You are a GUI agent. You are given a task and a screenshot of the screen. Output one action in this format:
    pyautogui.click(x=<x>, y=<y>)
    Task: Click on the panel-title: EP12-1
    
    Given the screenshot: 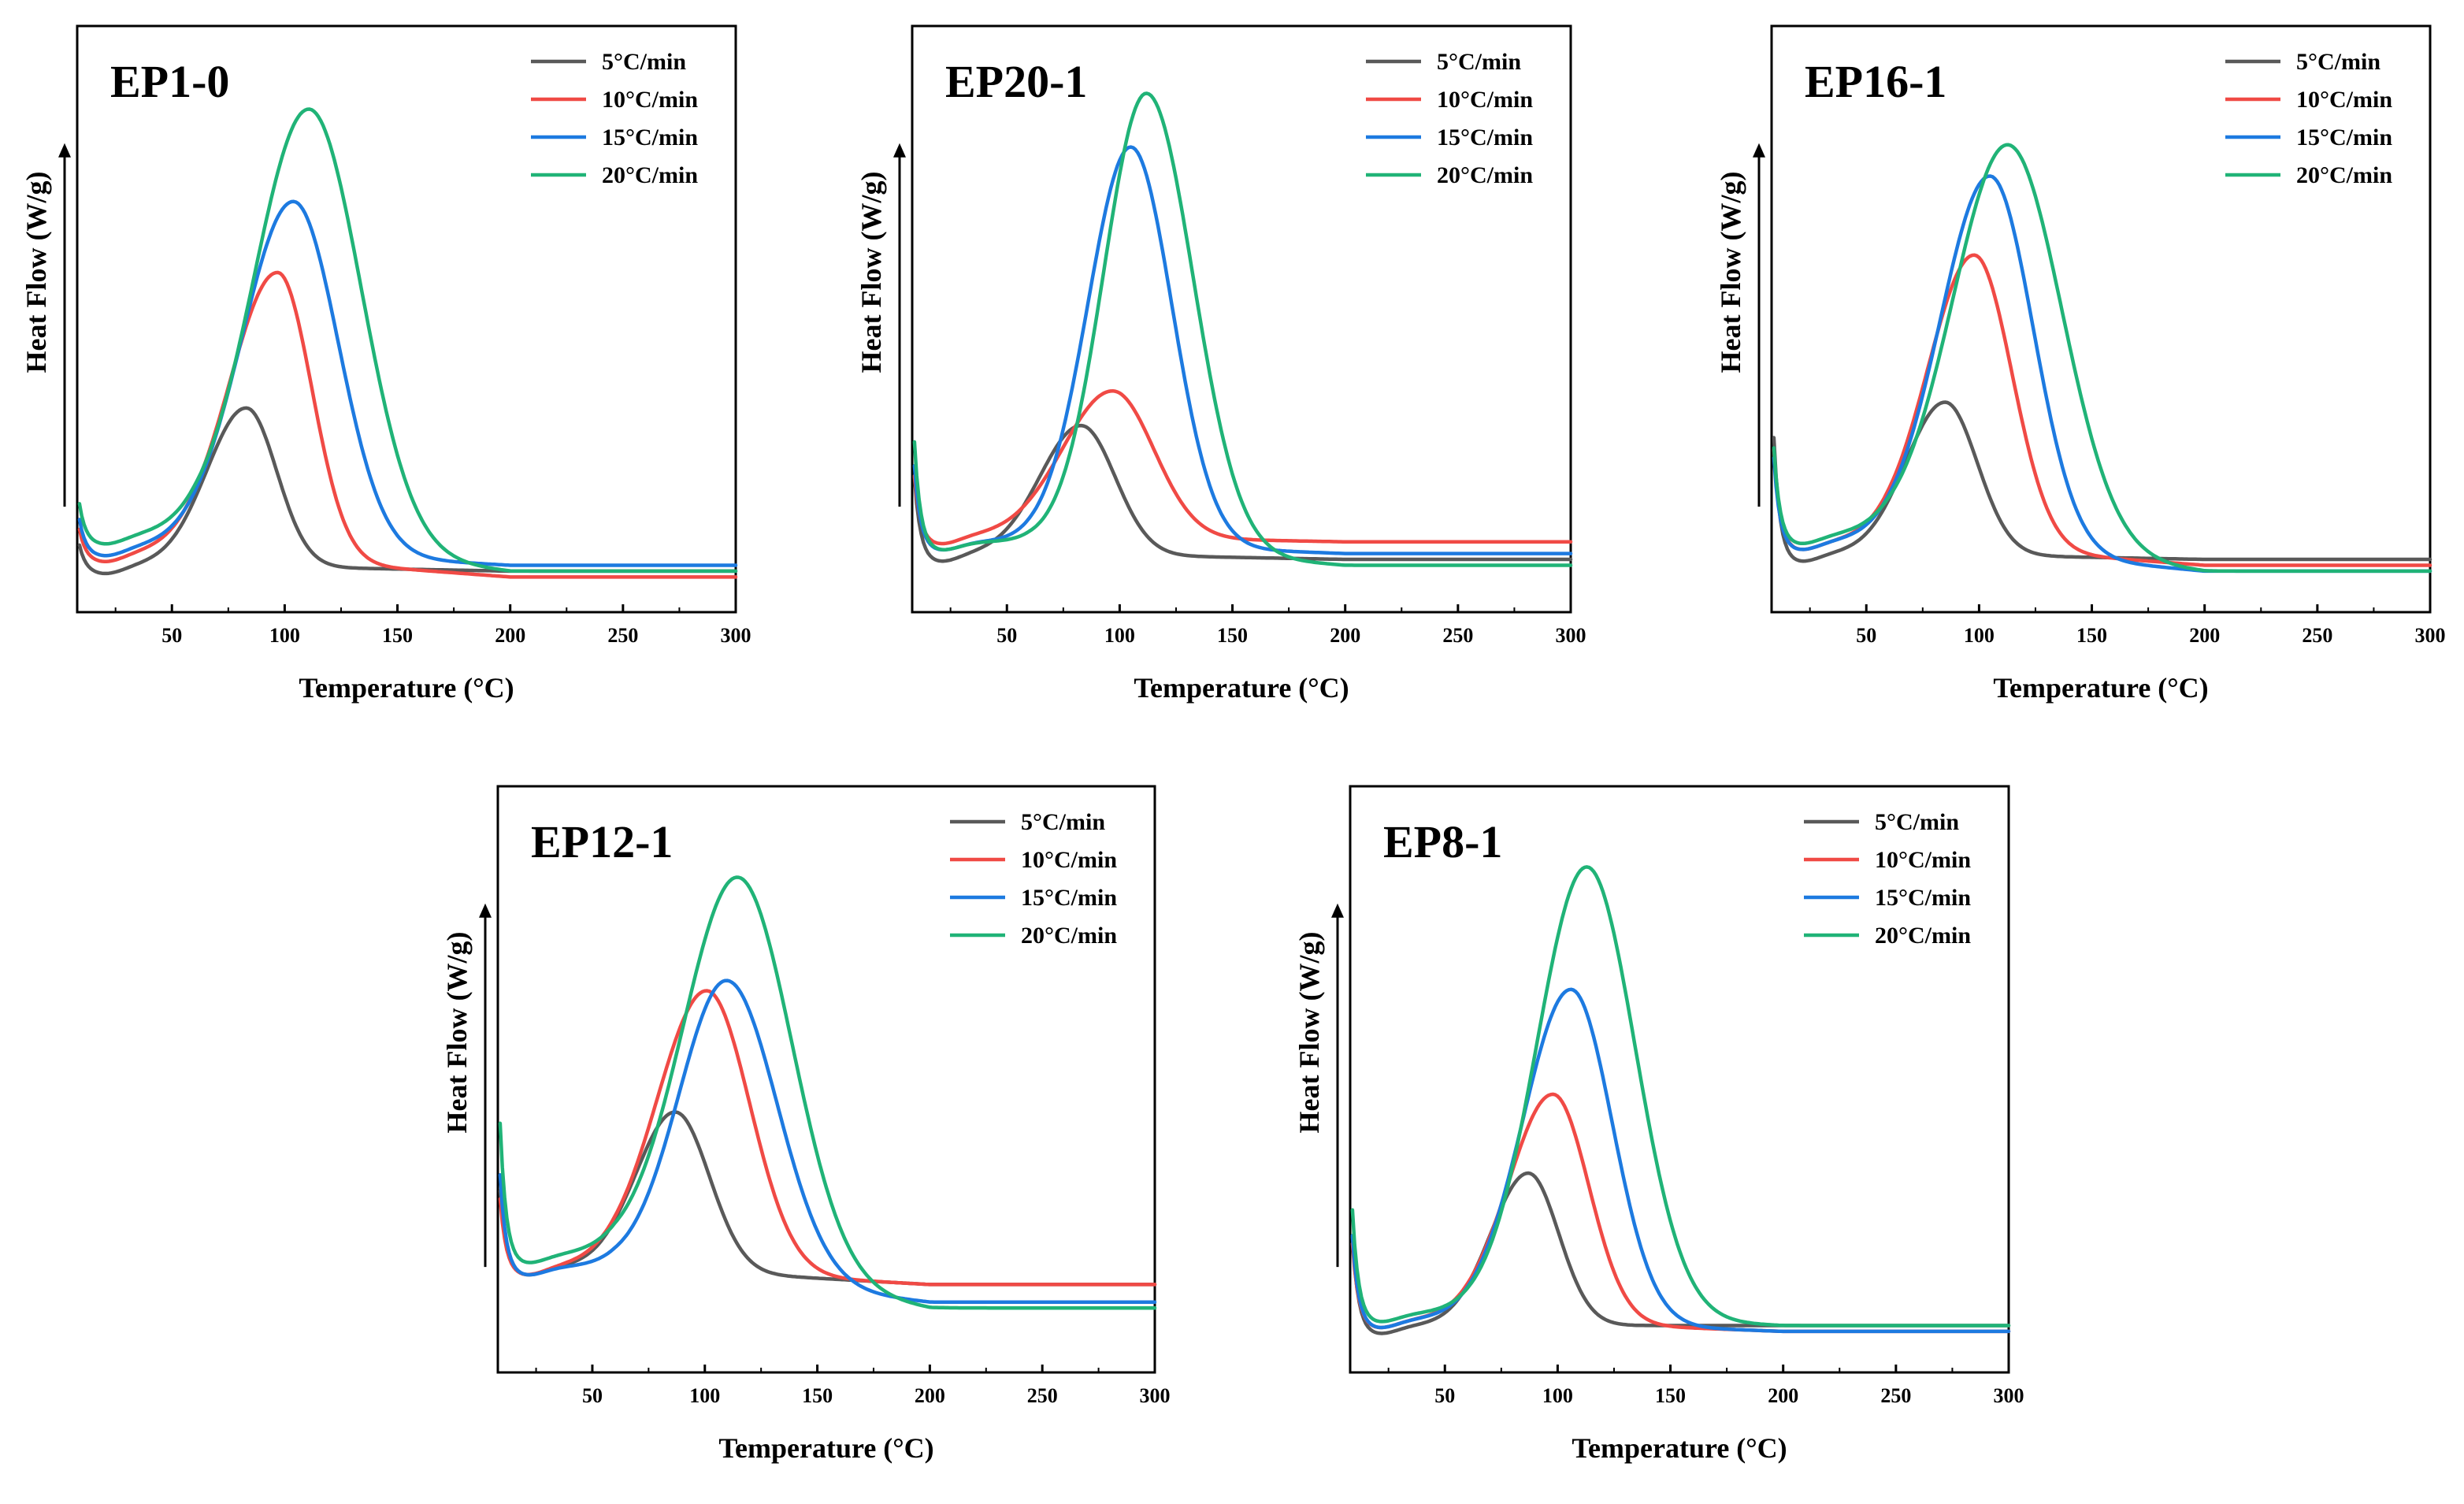 What is the action you would take?
    pyautogui.click(x=602, y=841)
    